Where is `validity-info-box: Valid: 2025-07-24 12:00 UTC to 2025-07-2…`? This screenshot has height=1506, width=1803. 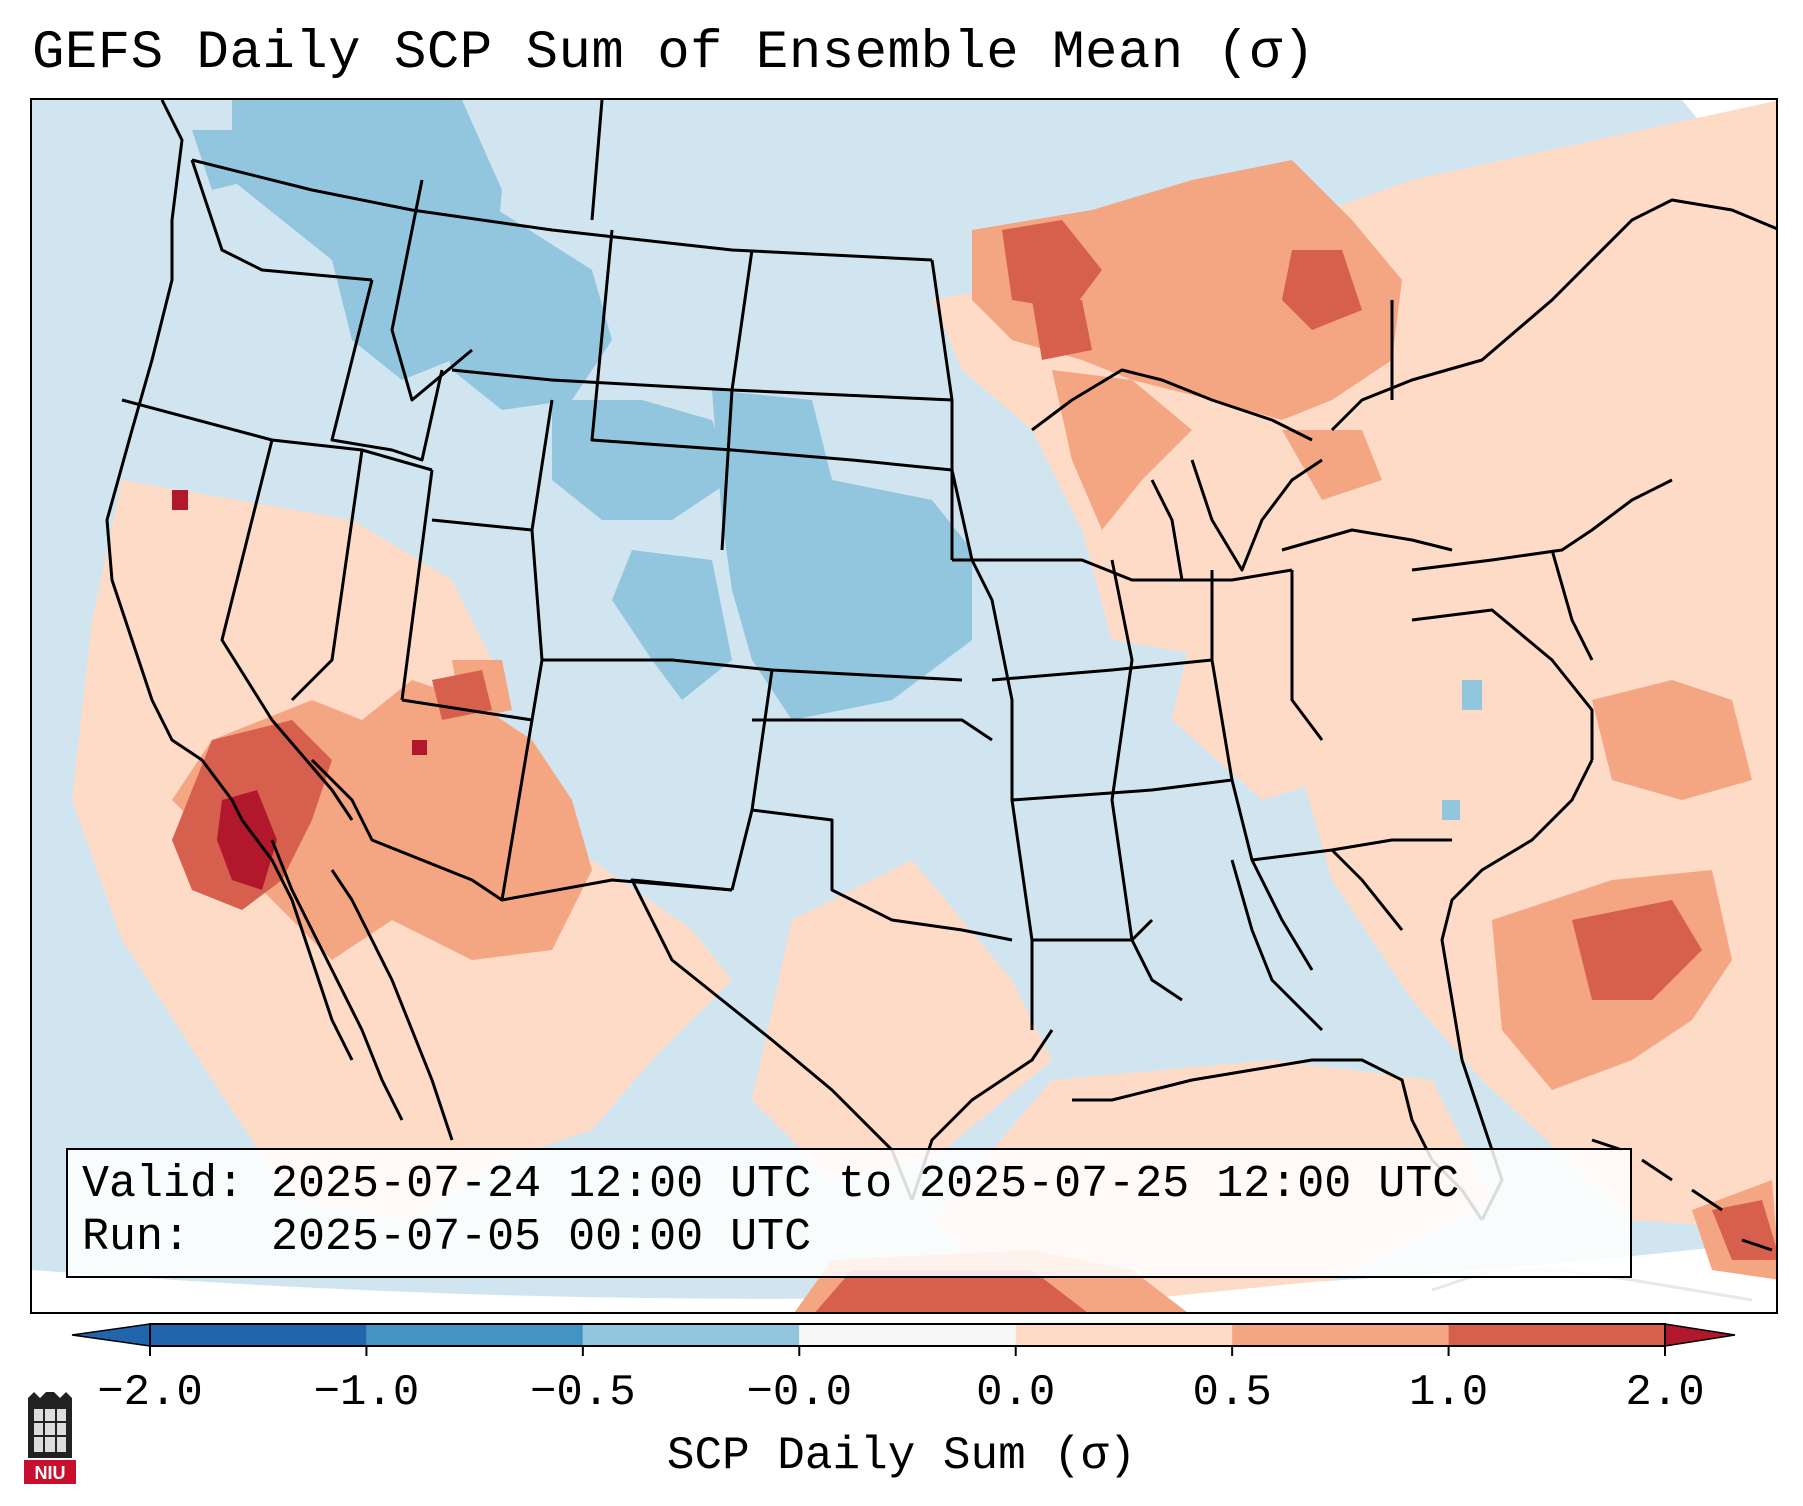
validity-info-box: Valid: 2025-07-24 12:00 UTC to 2025-07-2… is located at coordinates (849, 1213).